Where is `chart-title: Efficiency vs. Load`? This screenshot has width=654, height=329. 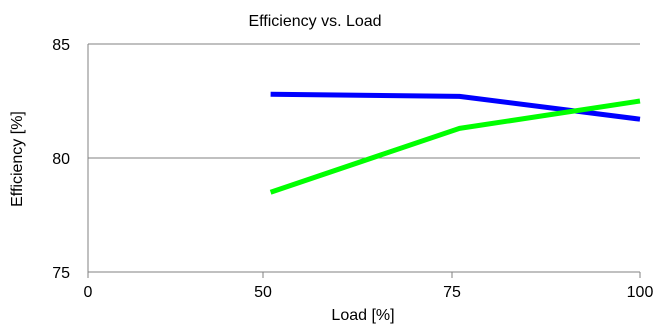 chart-title: Efficiency vs. Load is located at coordinates (314, 21).